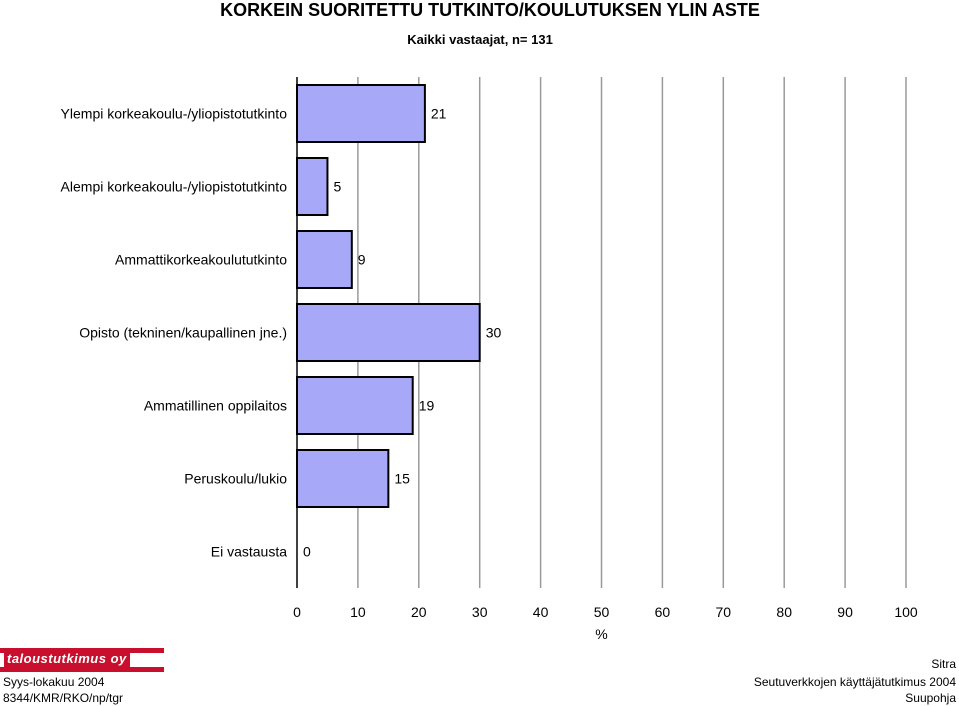 The width and height of the screenshot is (959, 706). Describe the element at coordinates (174, 187) in the screenshot. I see `category-label: Alempi korkeakoulu-/yliopistotutkinto` at that location.